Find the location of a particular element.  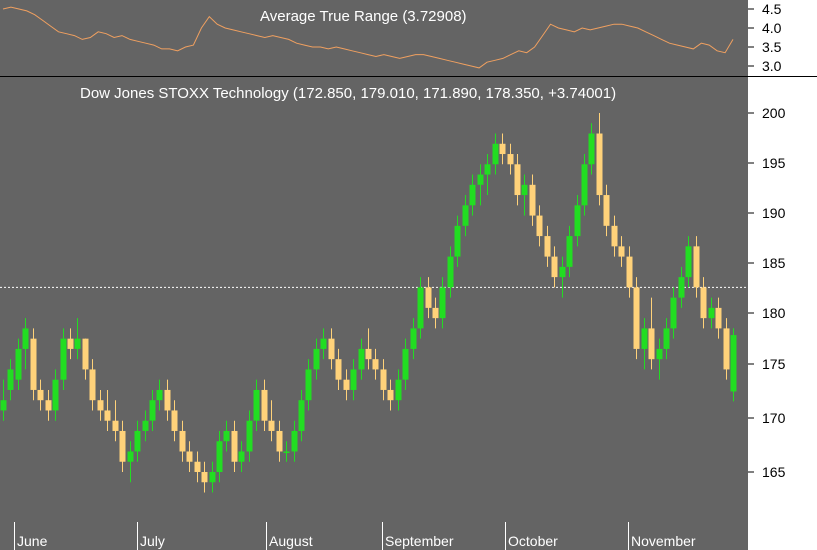

price-tick-label: 165 is located at coordinates (774, 472).